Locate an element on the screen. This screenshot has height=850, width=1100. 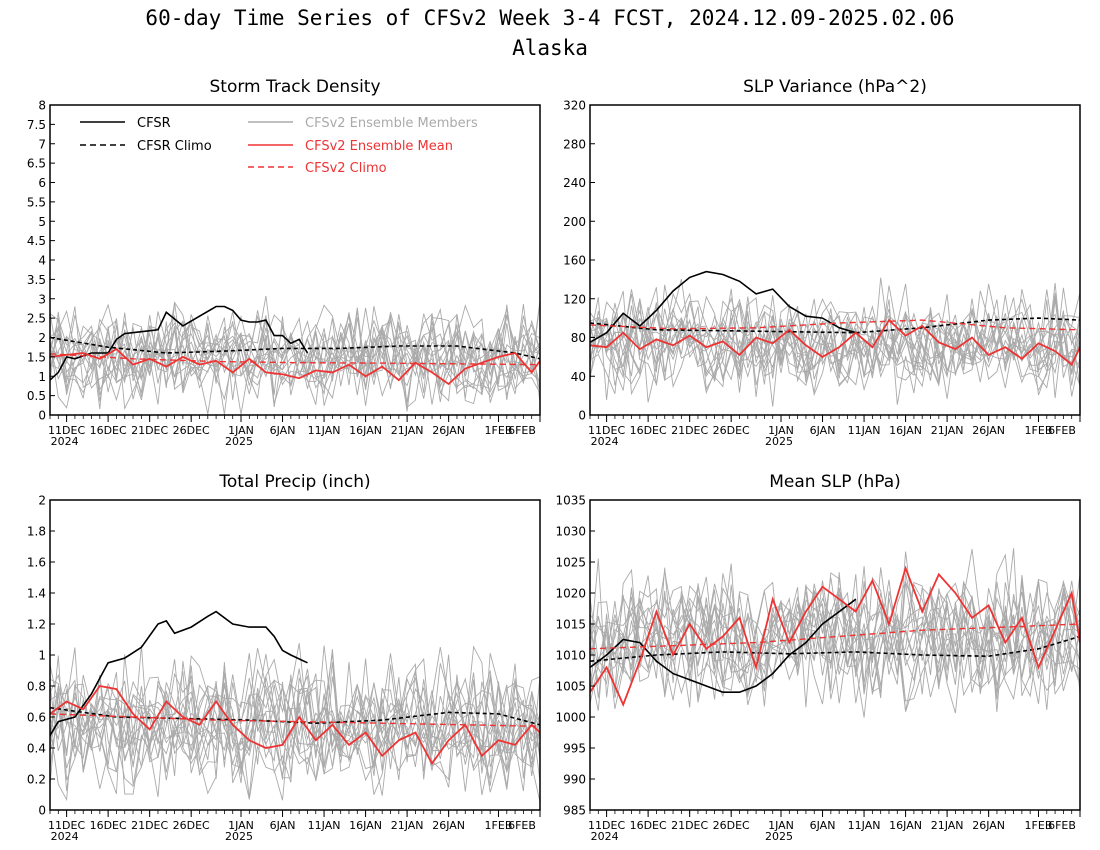
y-tick-label: 1.2 is located at coordinates (36, 625).